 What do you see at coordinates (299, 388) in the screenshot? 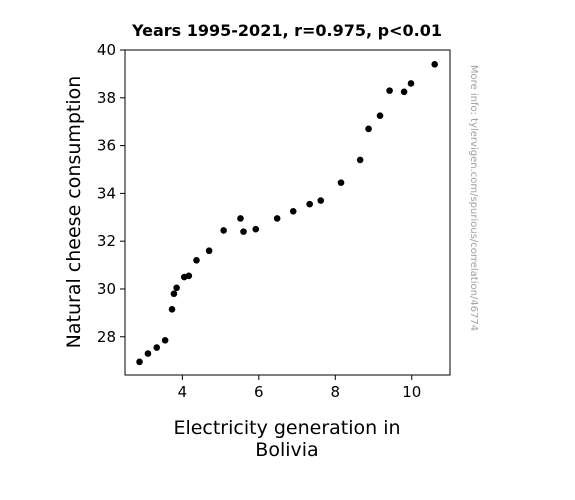
I see `x-axis: 4 6 8 10` at bounding box center [299, 388].